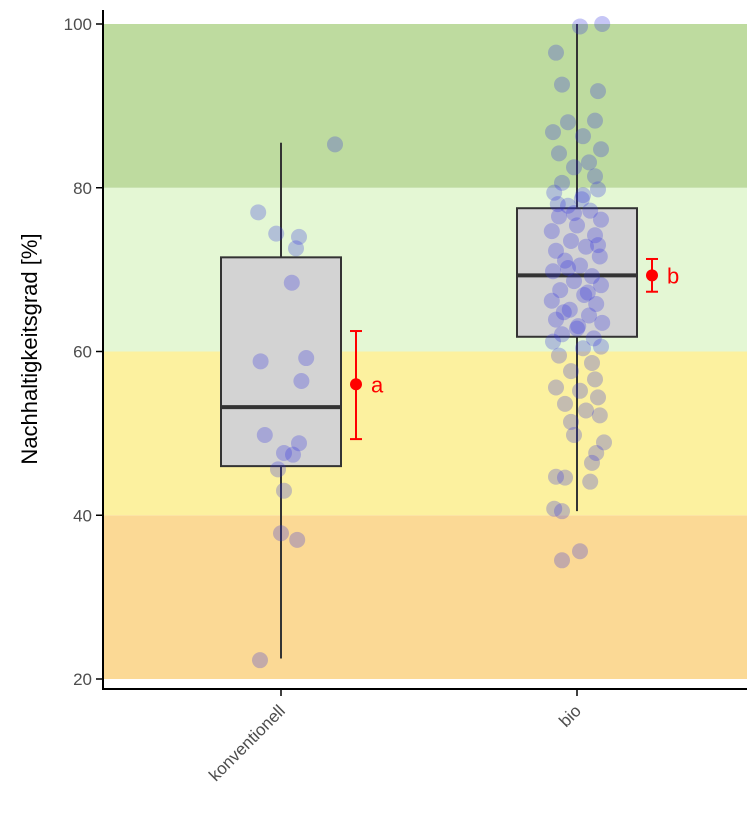 The height and width of the screenshot is (815, 747). Describe the element at coordinates (356, 384) in the screenshot. I see `mean-point-konventionell` at that location.